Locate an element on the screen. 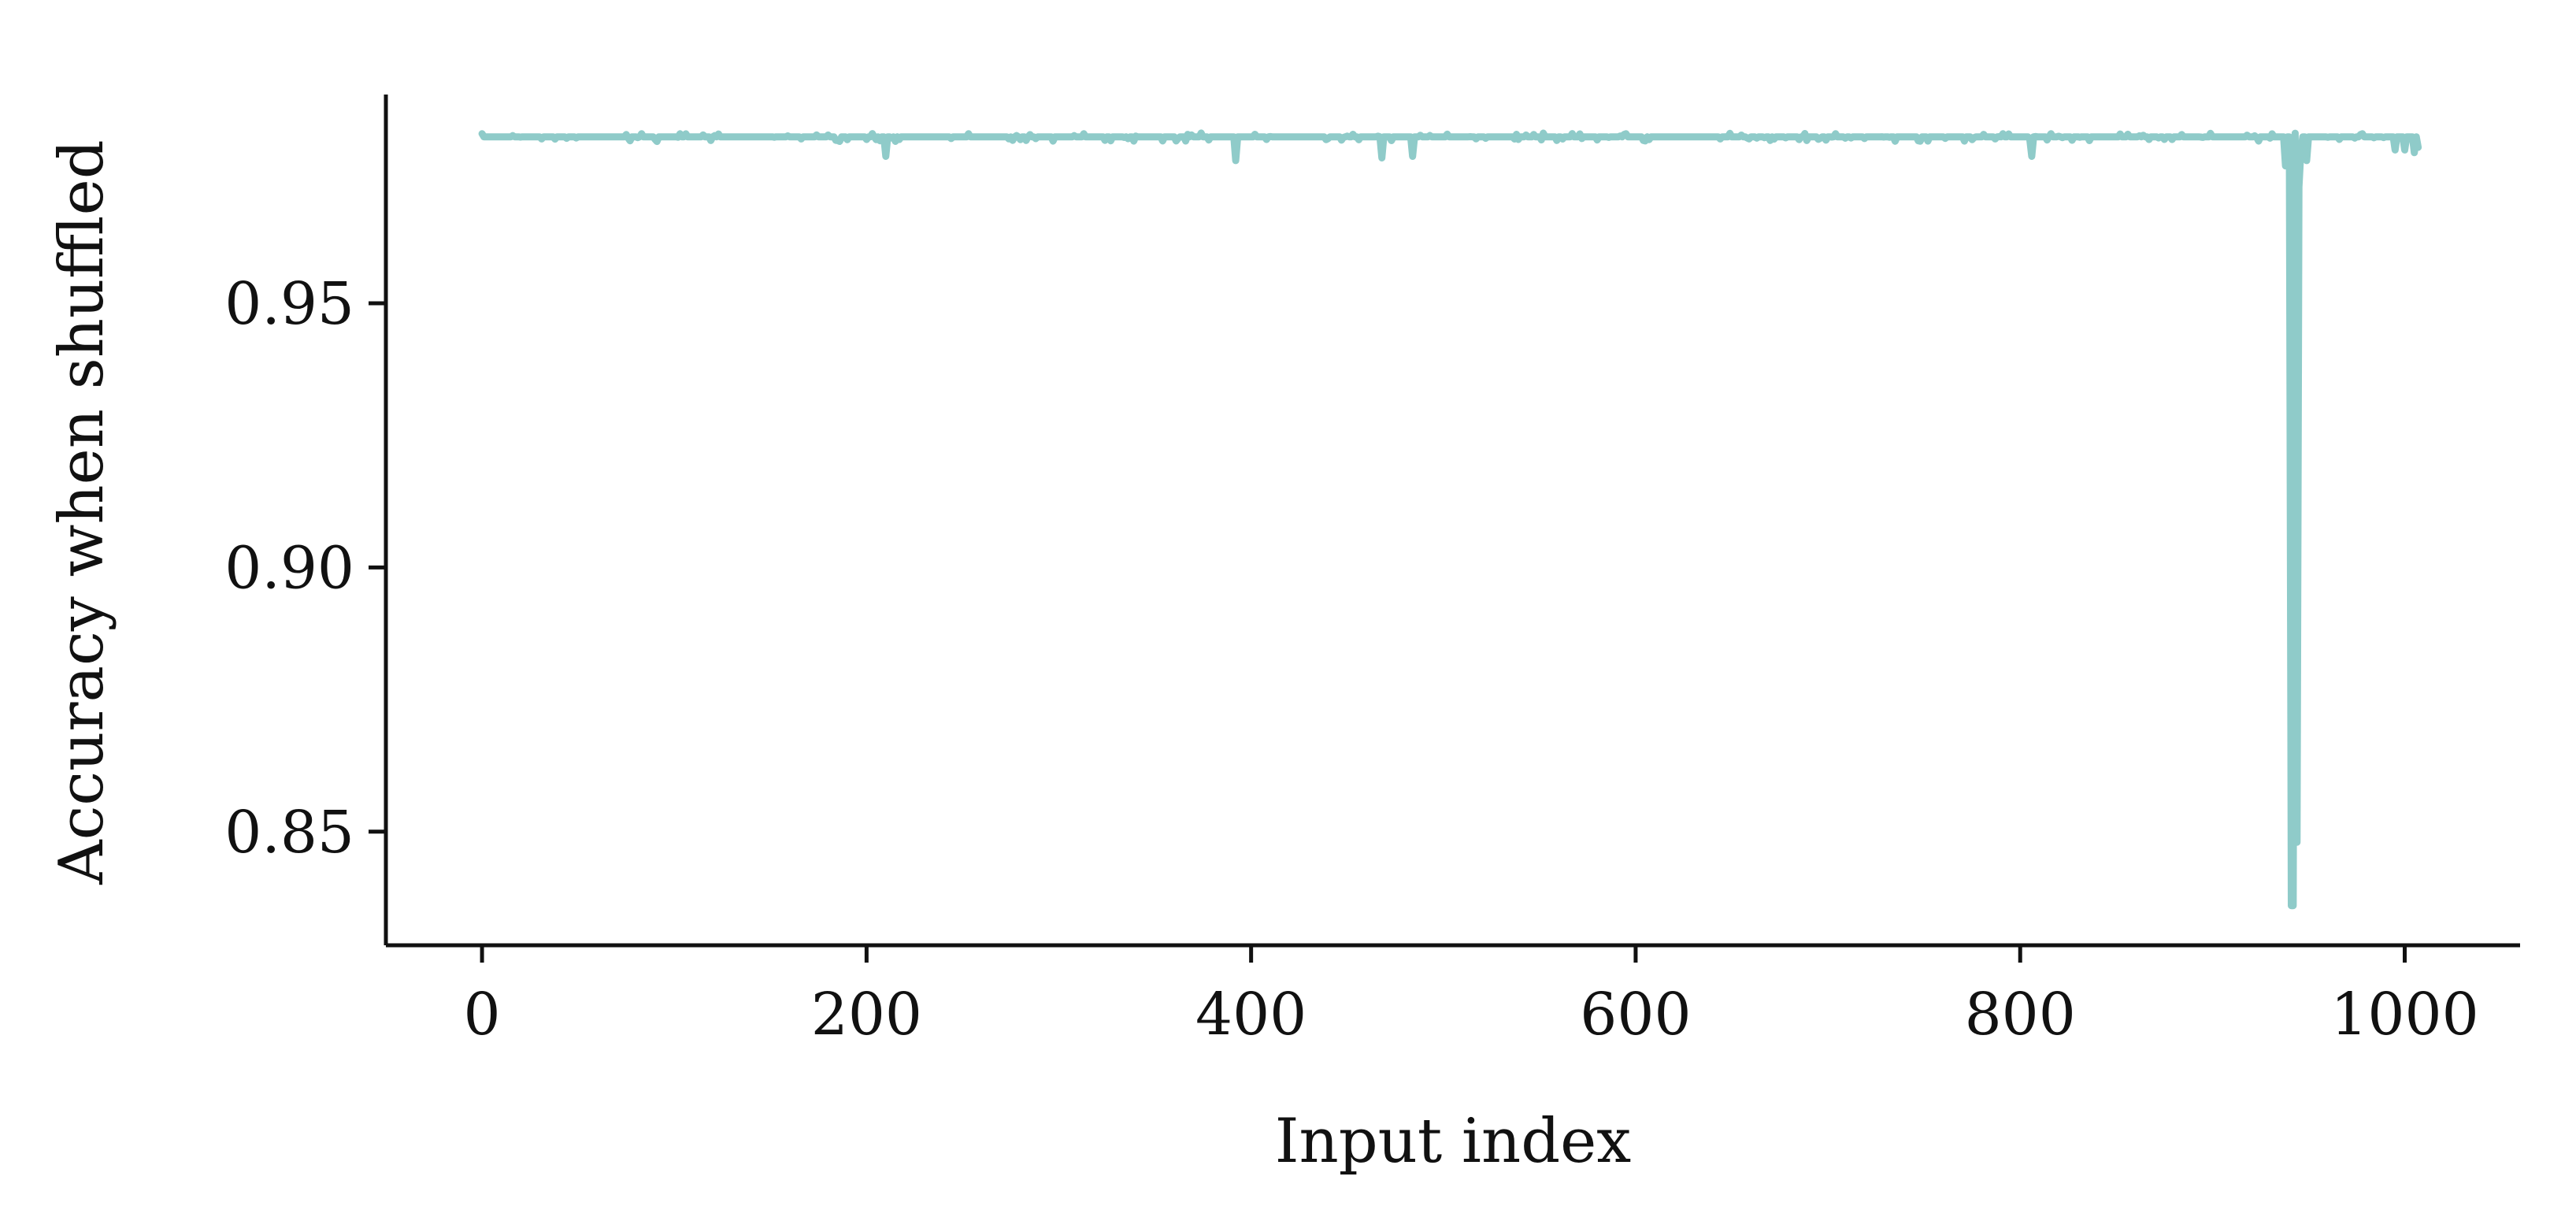 Image resolution: width=2576 pixels, height=1232 pixels. y-axis-label: Accuracy when shuffled is located at coordinates (81, 512).